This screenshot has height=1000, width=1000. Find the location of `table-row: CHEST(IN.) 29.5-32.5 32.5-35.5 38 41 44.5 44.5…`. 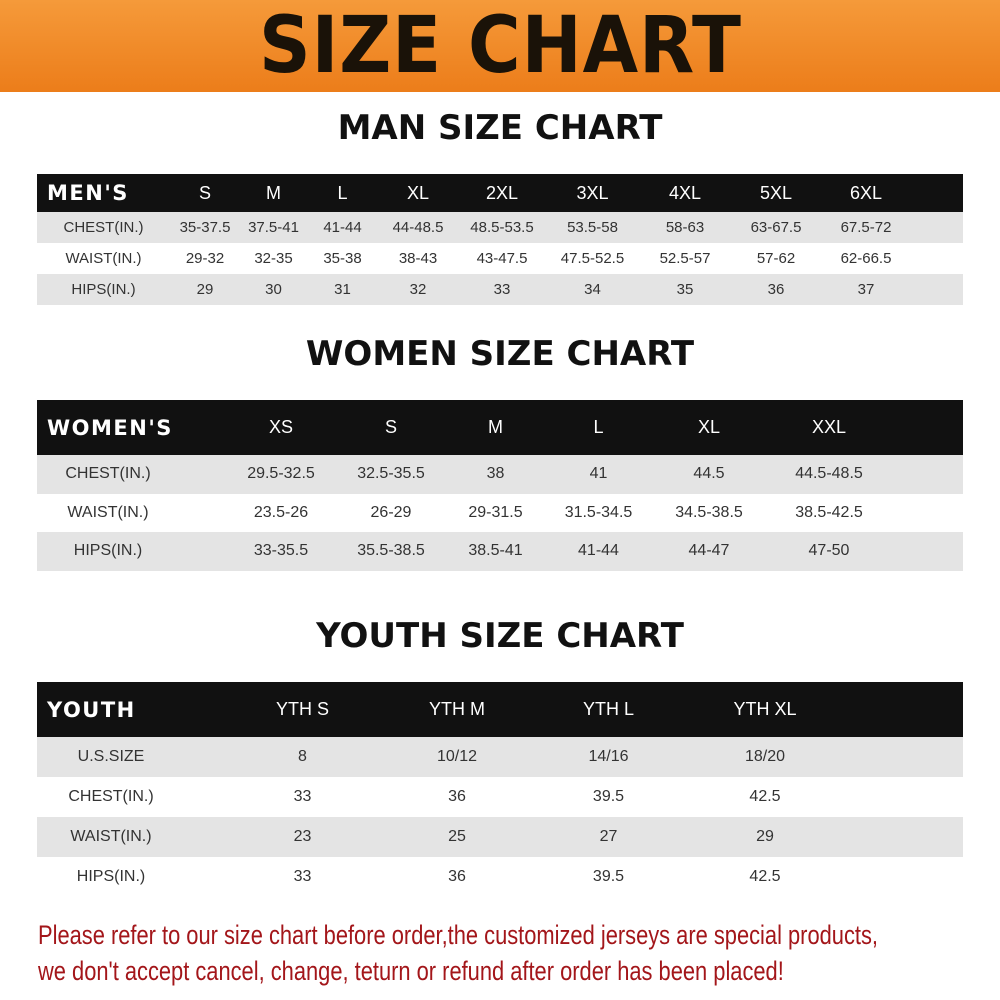

table-row: CHEST(IN.) 29.5-32.5 32.5-35.5 38 41 44.5 44.5… is located at coordinates (500, 474).